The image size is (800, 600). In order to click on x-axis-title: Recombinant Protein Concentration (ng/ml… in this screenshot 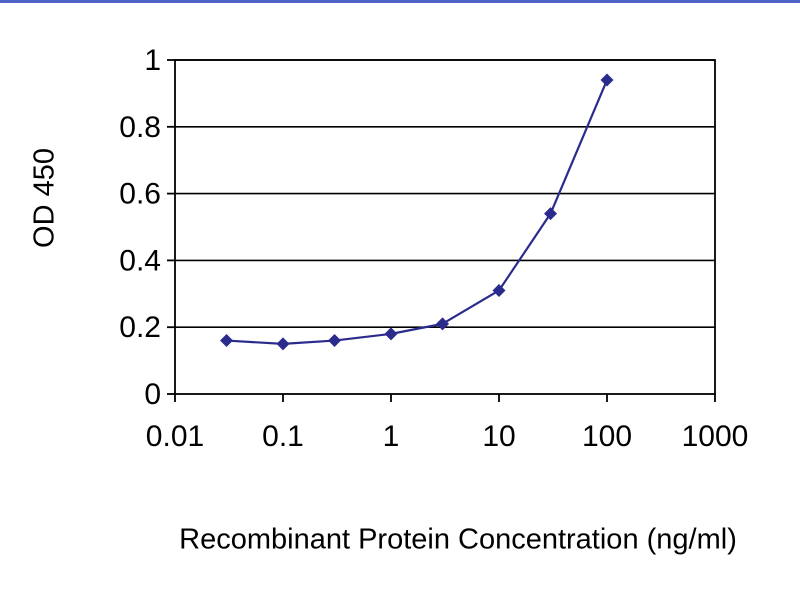, I will do `click(458, 539)`.